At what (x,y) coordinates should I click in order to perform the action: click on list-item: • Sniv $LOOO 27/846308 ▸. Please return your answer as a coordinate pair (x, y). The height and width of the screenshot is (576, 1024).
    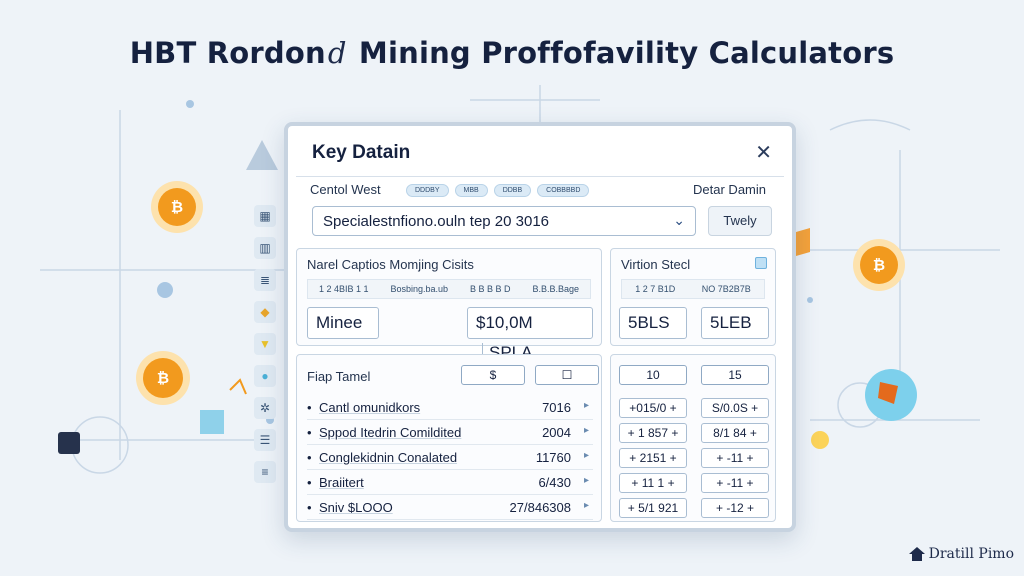
    Looking at the image, I should click on (450, 507).